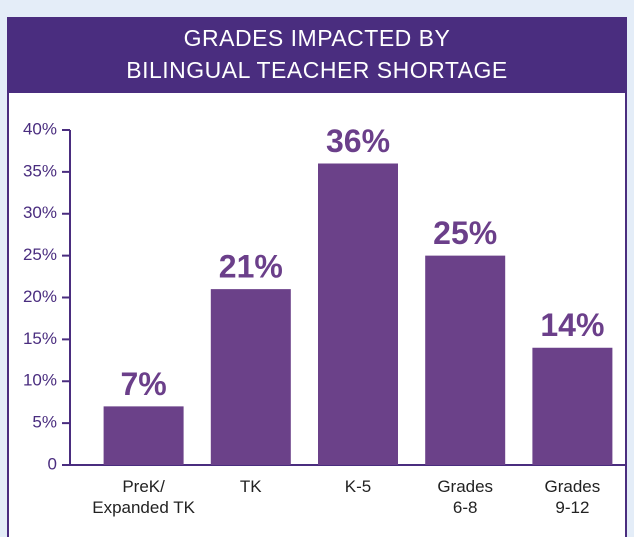  Describe the element at coordinates (143, 507) in the screenshot. I see `x-tick-label-line: Expanded TK` at that location.